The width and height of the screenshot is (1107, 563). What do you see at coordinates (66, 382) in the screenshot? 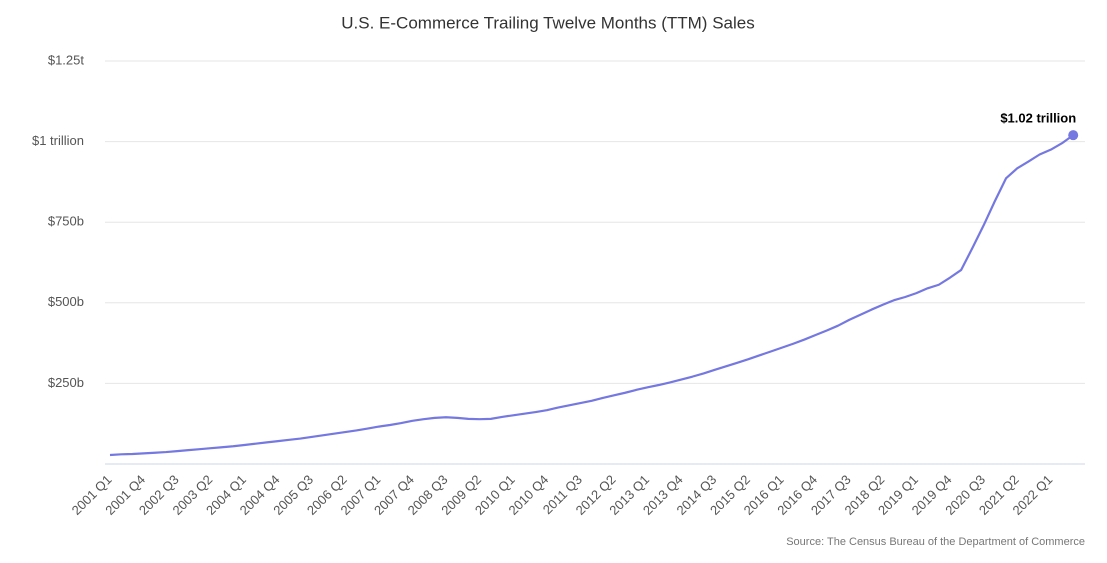
I see `y-tick-label: $250b` at bounding box center [66, 382].